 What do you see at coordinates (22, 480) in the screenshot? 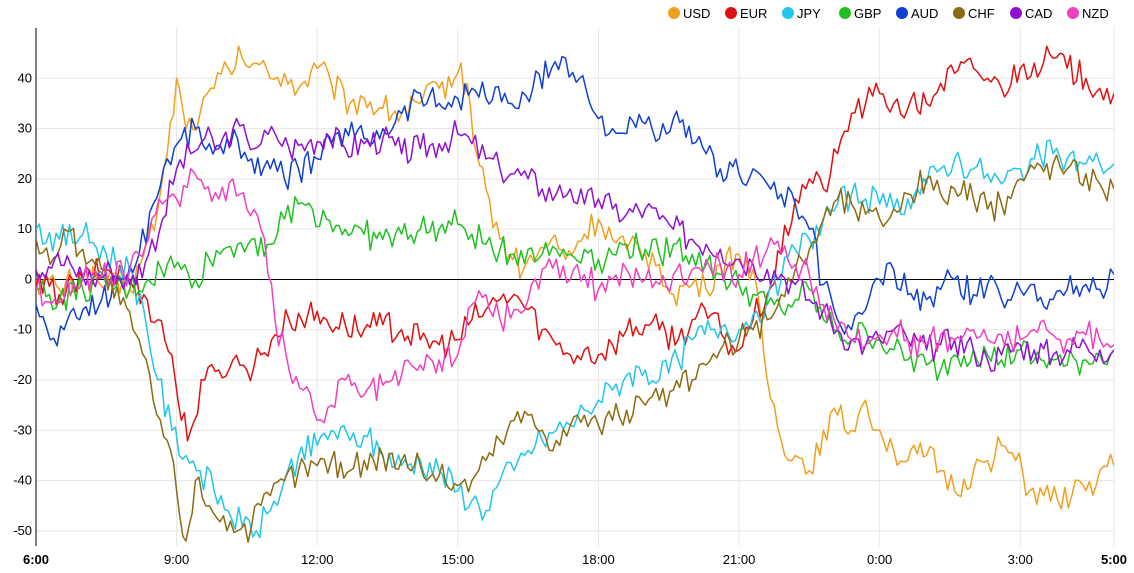
I see `y-tick-label: -40` at bounding box center [22, 480].